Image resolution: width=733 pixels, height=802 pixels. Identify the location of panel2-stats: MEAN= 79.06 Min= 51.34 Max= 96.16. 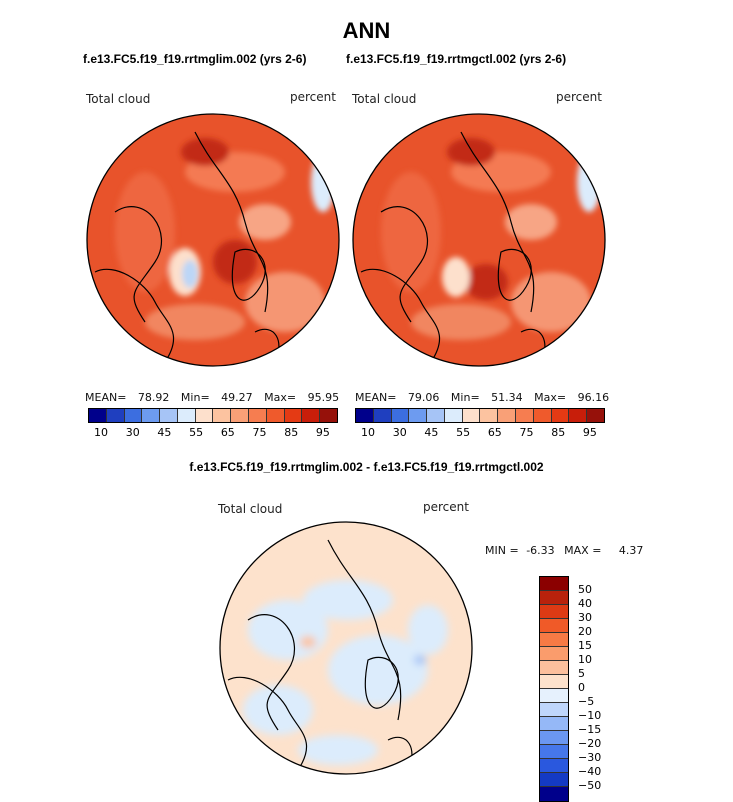
(482, 397).